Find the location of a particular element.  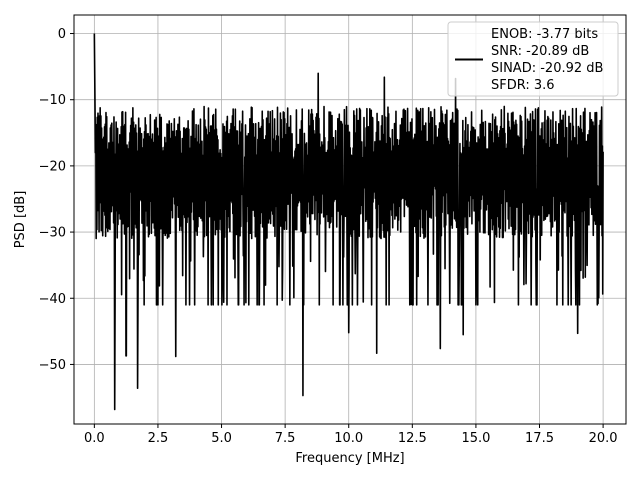

y-tick-label: 0 is located at coordinates (62, 34).